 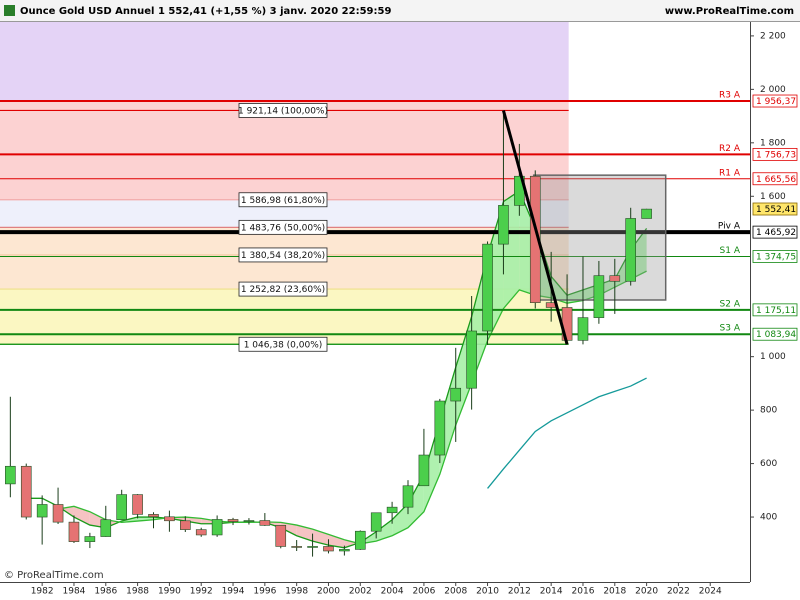 I want to click on pivot-name: R3 A, so click(x=730, y=96).